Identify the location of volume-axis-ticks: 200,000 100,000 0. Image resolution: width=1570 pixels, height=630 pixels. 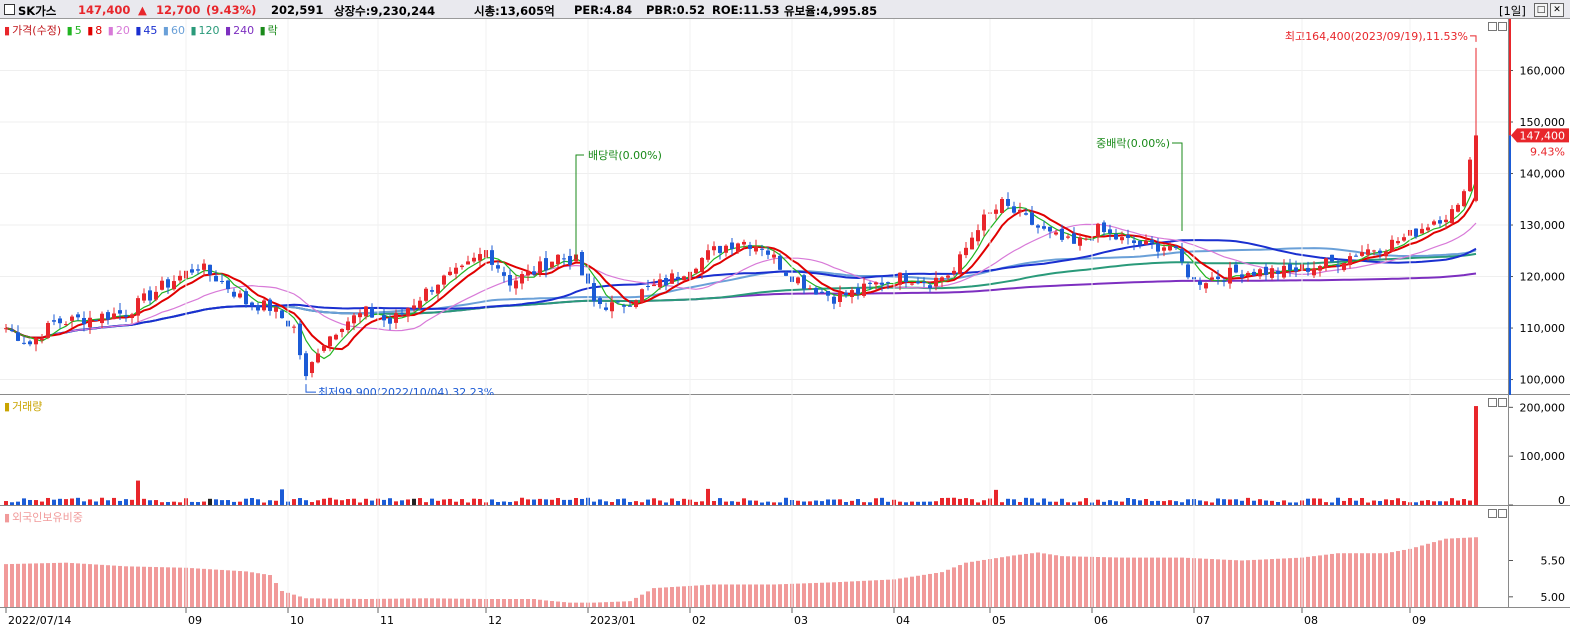
(1537, 453).